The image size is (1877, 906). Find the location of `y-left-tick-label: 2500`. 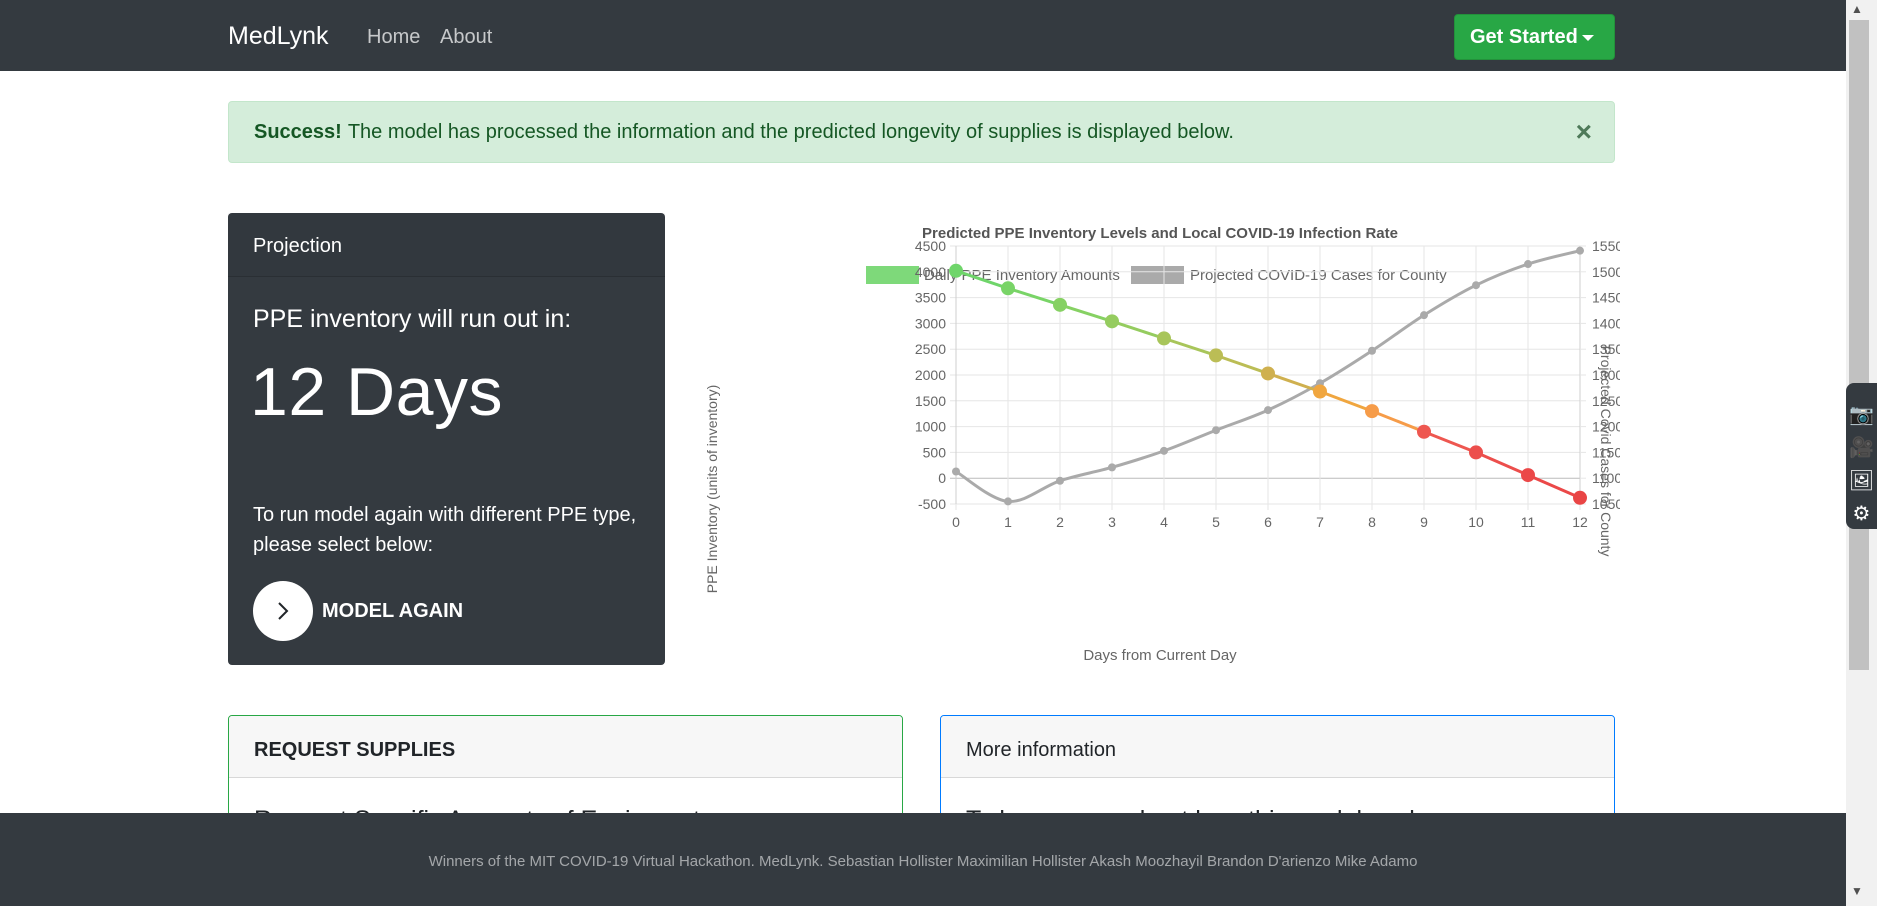

y-left-tick-label: 2500 is located at coordinates (930, 349).